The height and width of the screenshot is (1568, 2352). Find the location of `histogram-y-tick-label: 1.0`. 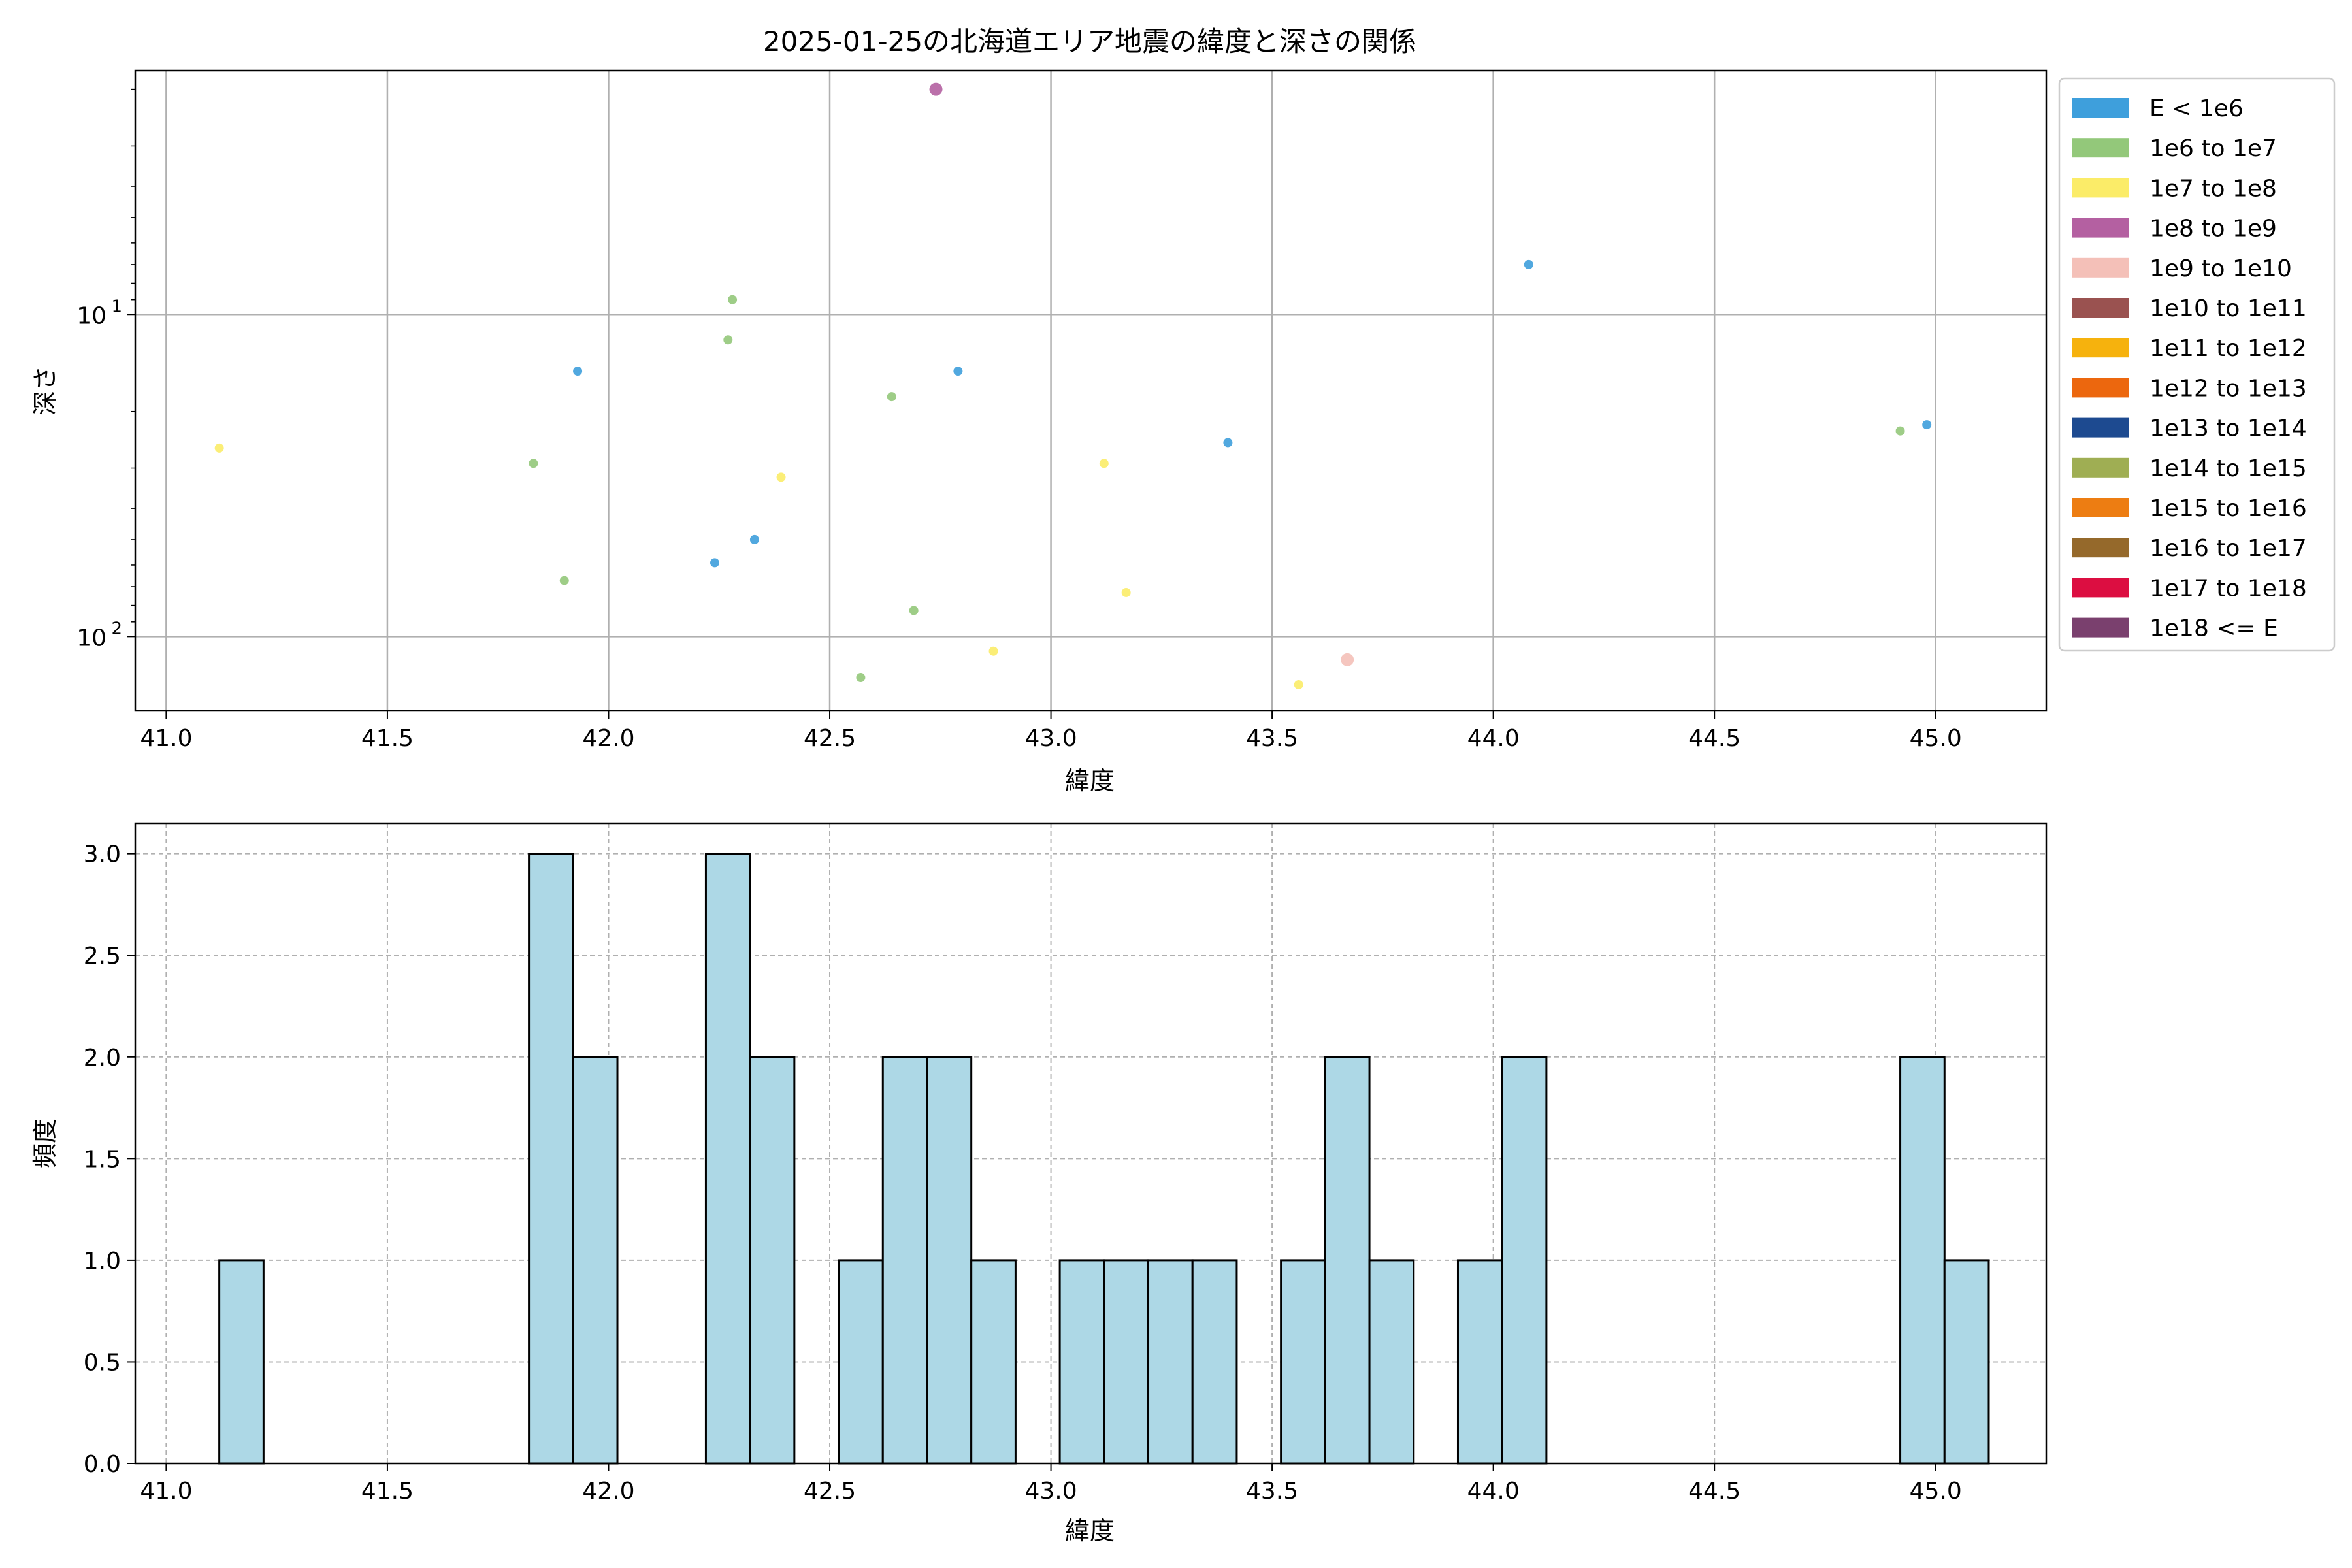

histogram-y-tick-label: 1.0 is located at coordinates (102, 1261).